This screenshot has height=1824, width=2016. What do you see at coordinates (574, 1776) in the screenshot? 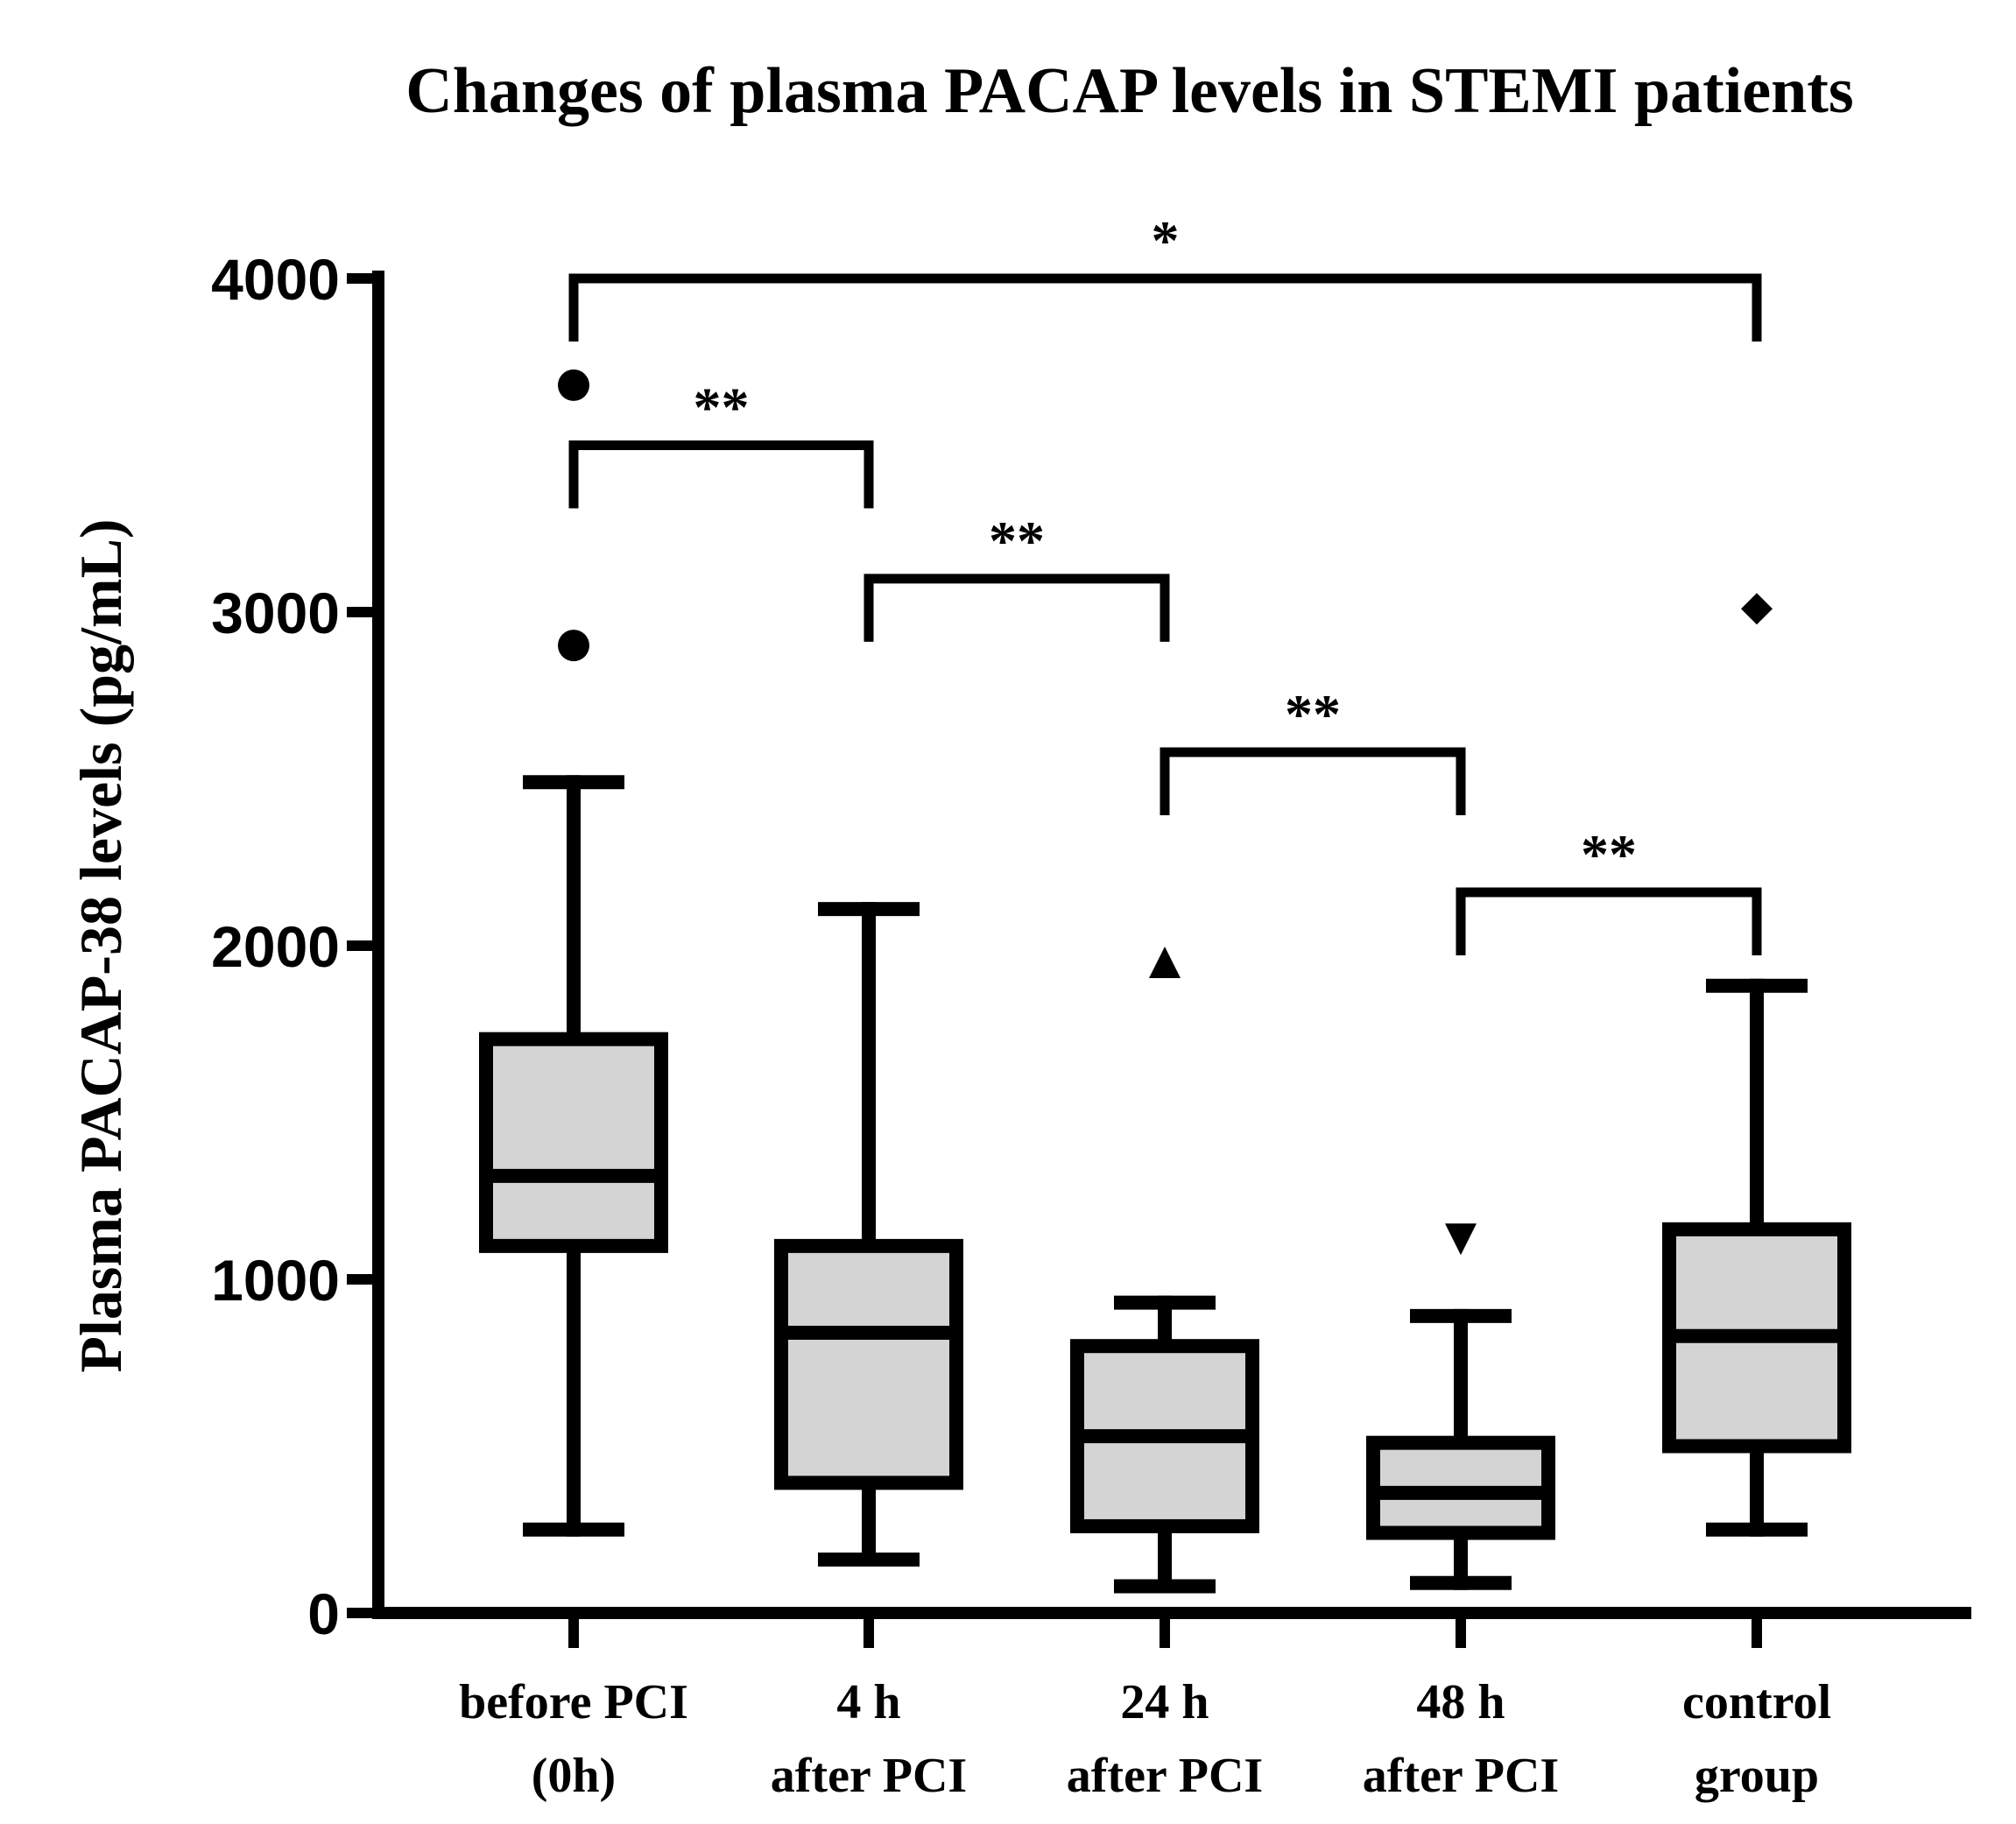
I see `x-tick-label: (0h)` at bounding box center [574, 1776].